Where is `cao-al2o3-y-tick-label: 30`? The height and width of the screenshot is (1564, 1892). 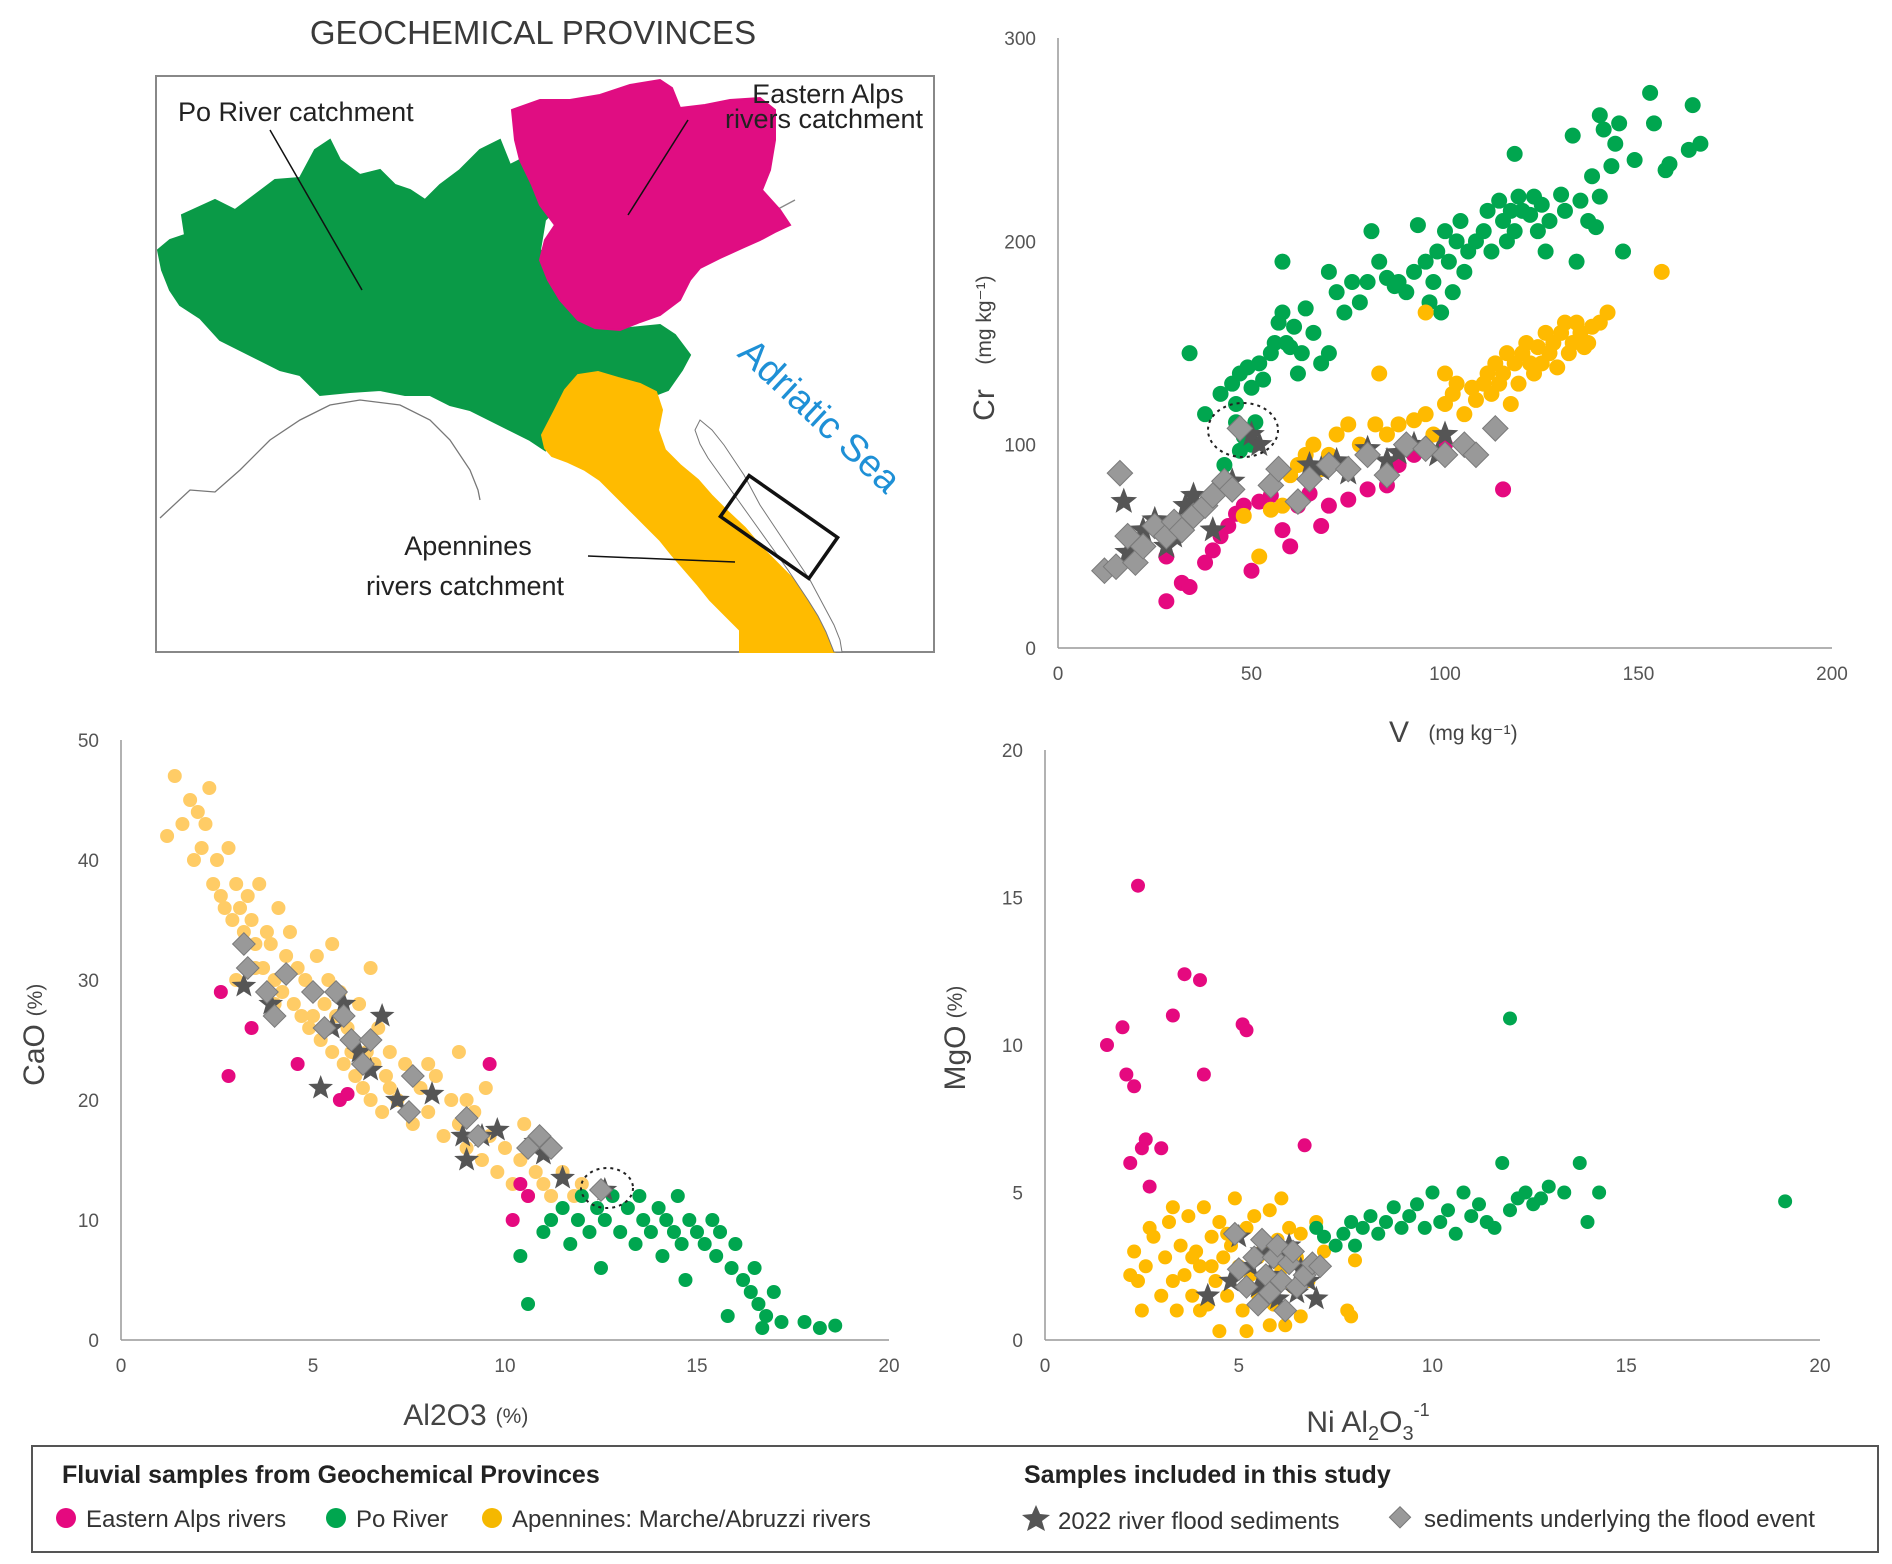 cao-al2o3-y-tick-label: 30 is located at coordinates (88, 981).